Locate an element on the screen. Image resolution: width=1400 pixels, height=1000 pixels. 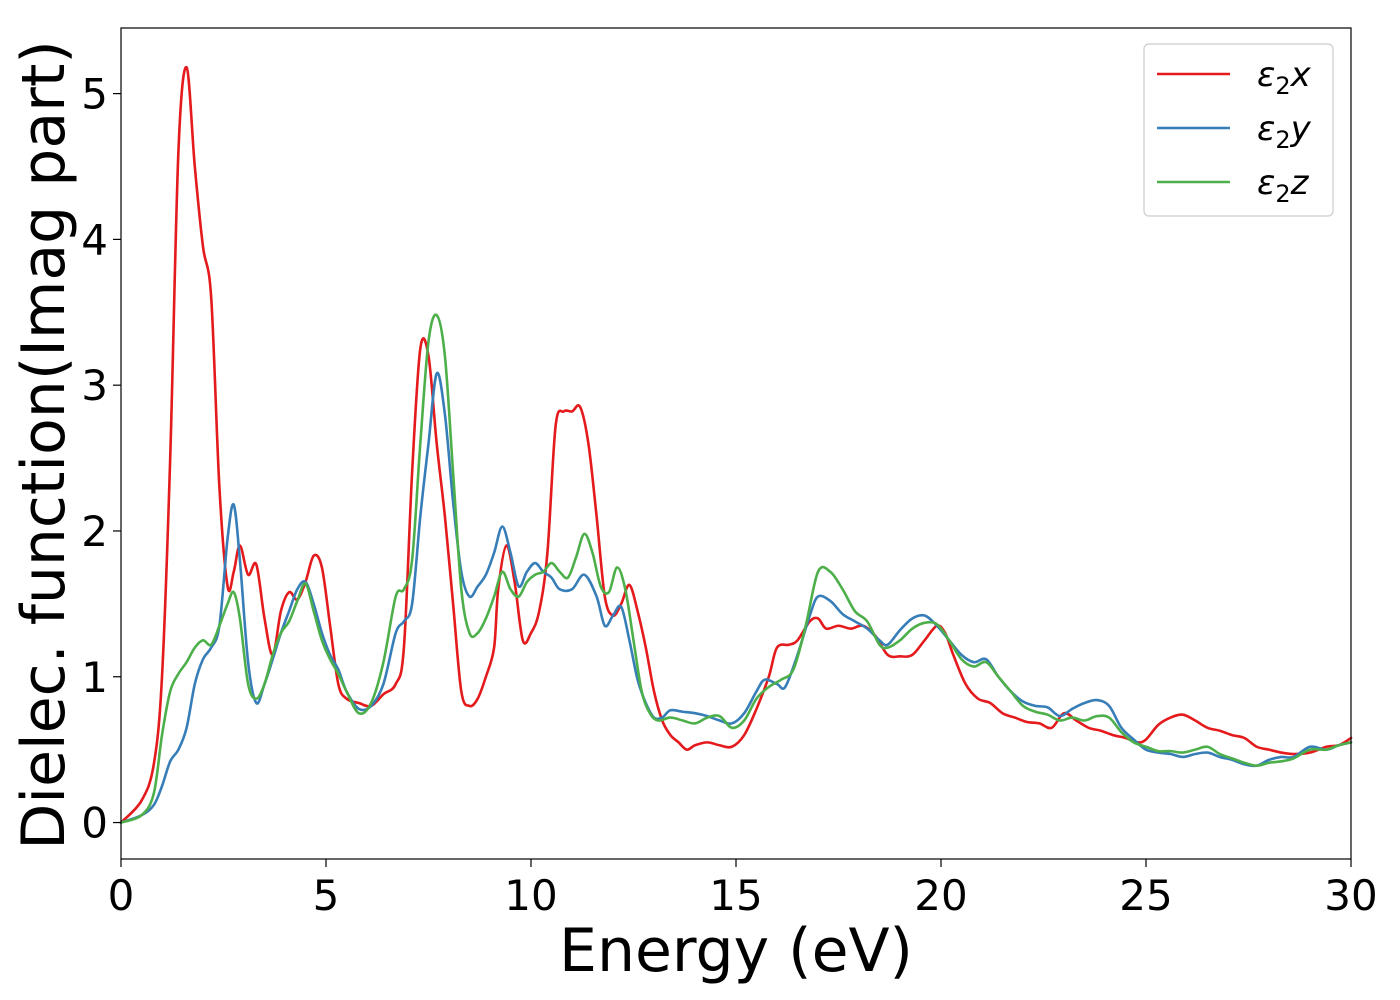
x-tick-label: 30 is located at coordinates (1350, 895).